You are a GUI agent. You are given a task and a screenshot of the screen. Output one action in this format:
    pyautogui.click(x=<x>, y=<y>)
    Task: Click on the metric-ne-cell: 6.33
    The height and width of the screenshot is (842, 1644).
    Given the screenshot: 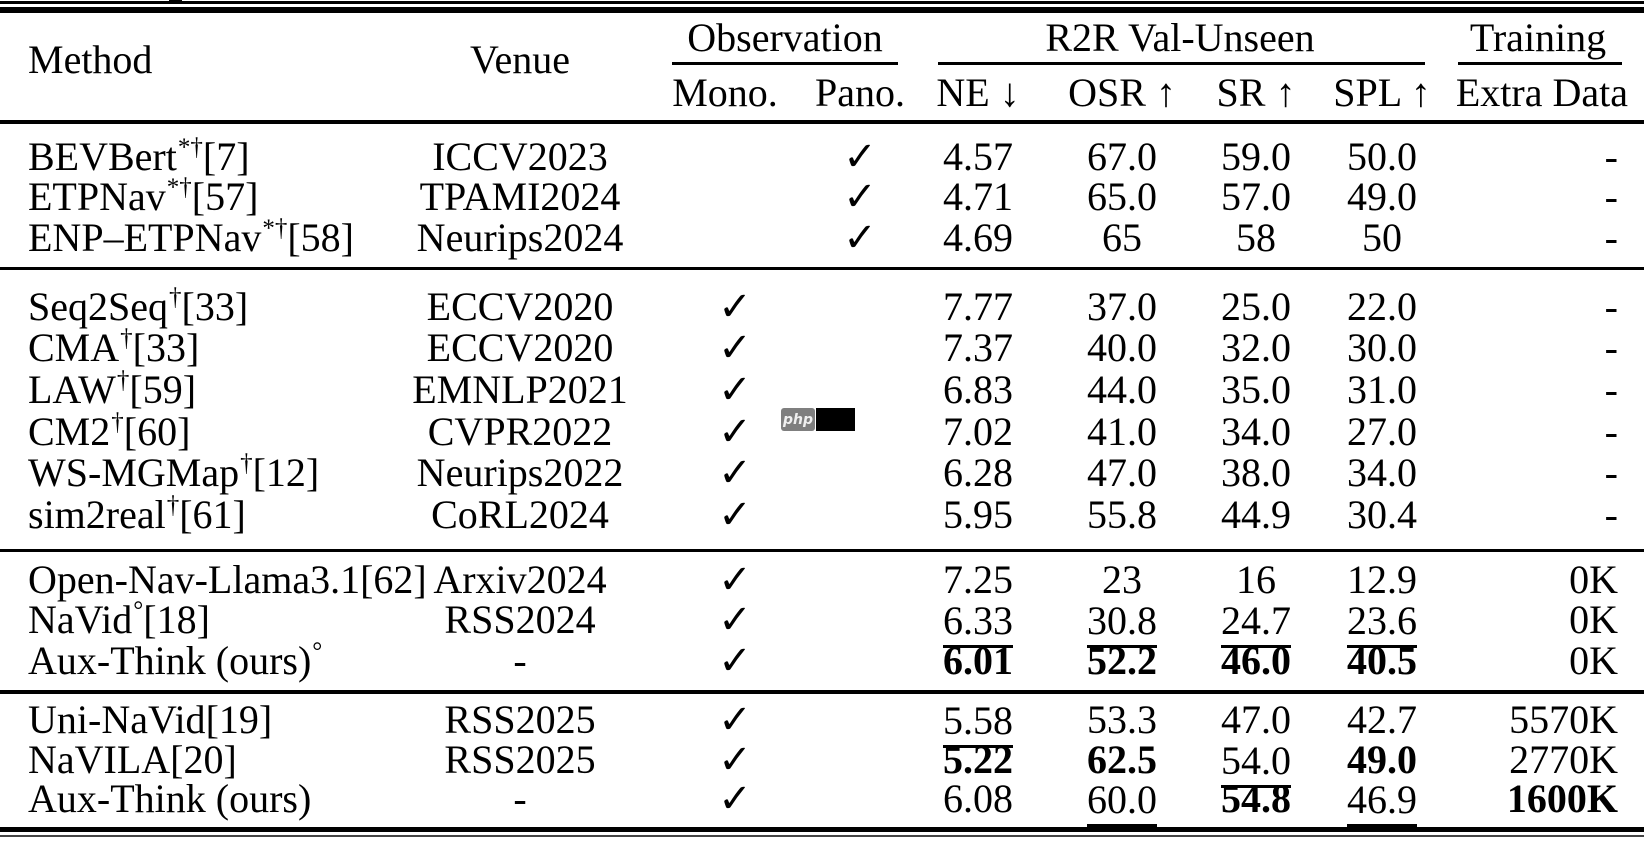 What is the action you would take?
    pyautogui.click(x=978, y=622)
    